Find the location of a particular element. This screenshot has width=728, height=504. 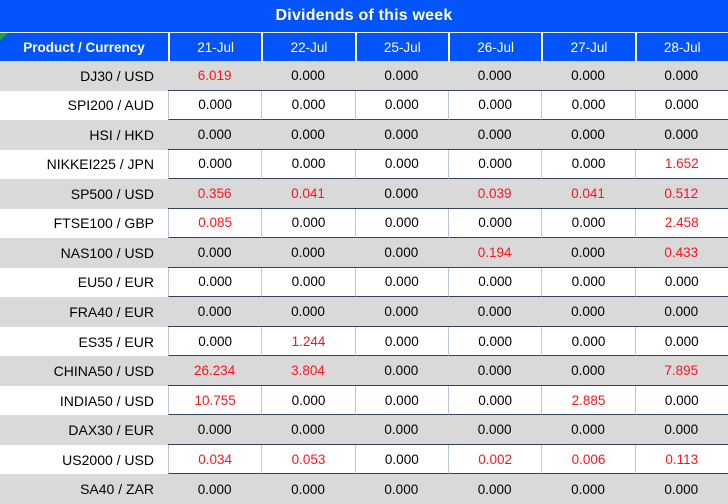

value-cell: 1.652 is located at coordinates (681, 164).